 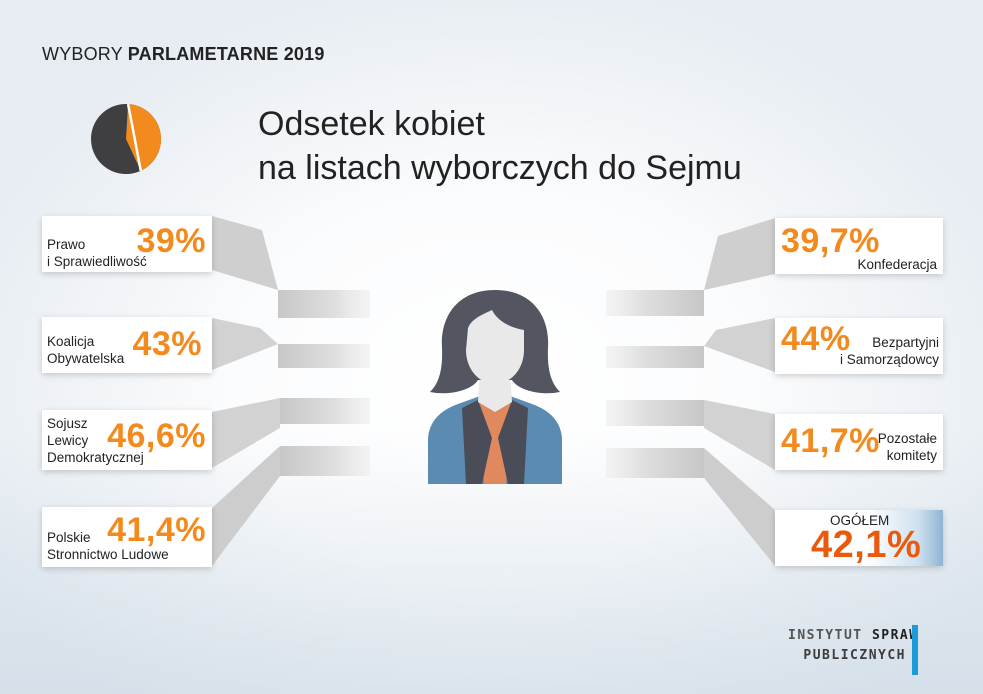 I want to click on header: WYBORY PARLAMETARNE 2019, so click(x=183, y=54).